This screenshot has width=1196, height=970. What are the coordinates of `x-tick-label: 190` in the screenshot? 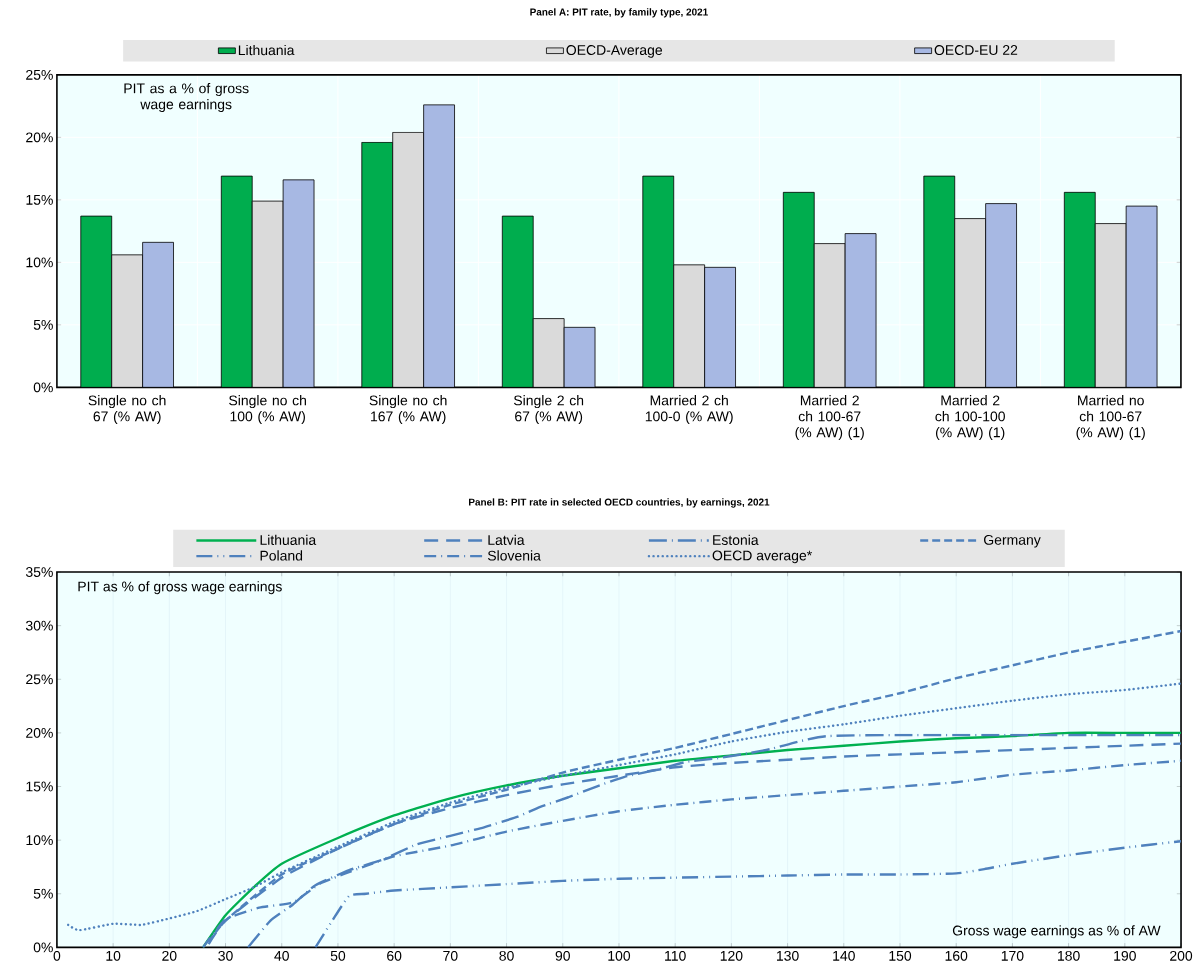 It's located at (1125, 955).